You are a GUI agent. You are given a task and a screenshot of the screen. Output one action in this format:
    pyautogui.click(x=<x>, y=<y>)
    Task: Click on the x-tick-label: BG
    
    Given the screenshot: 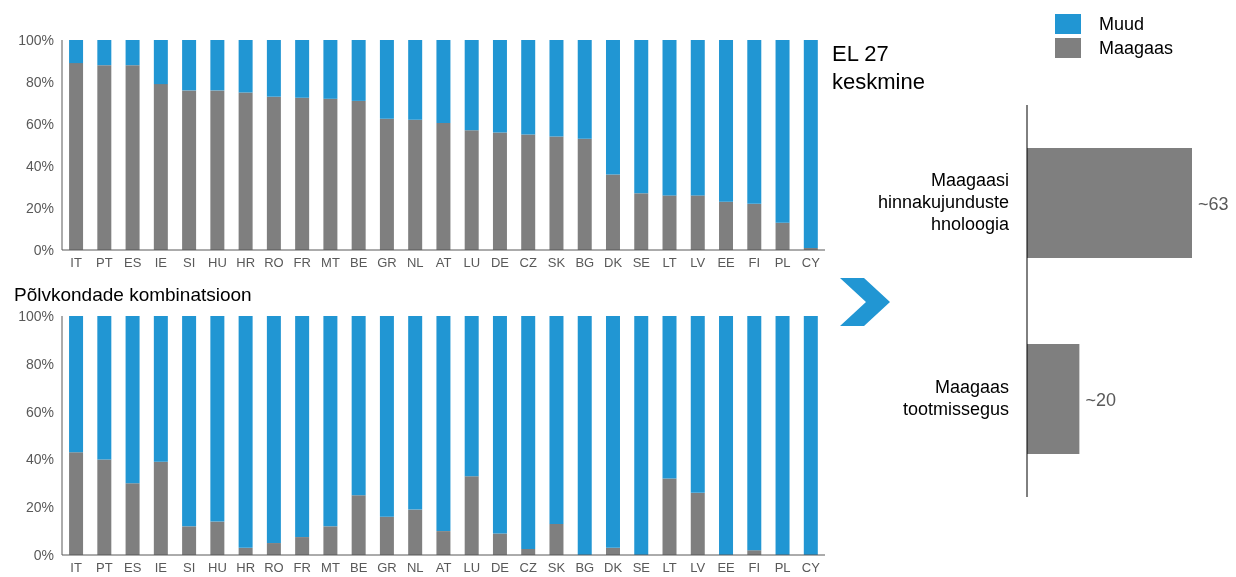 What is the action you would take?
    pyautogui.click(x=585, y=263)
    